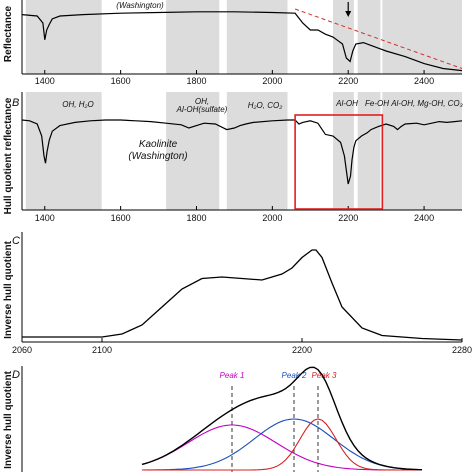 The width and height of the screenshot is (474, 474). Describe the element at coordinates (140, 5) in the screenshot. I see `panel-a-mineral-label: (Washington)` at that location.